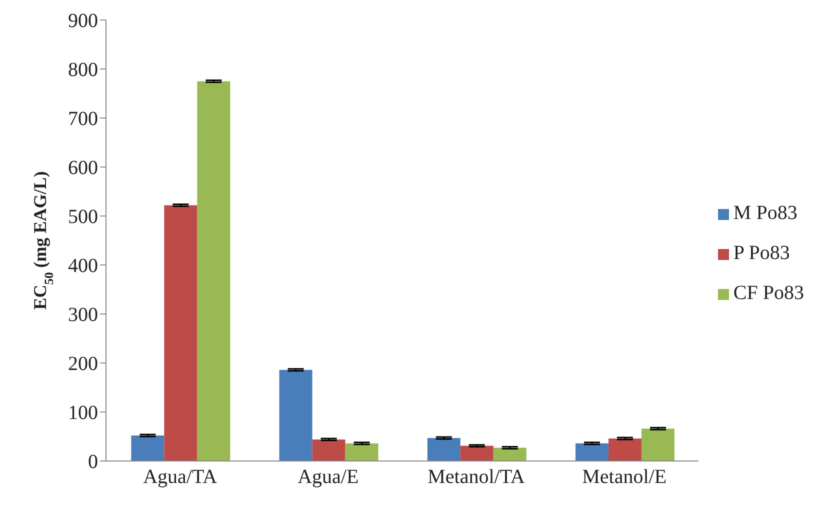  Describe the element at coordinates (477, 477) in the screenshot. I see `x-tick-label: Metanol/TA` at that location.